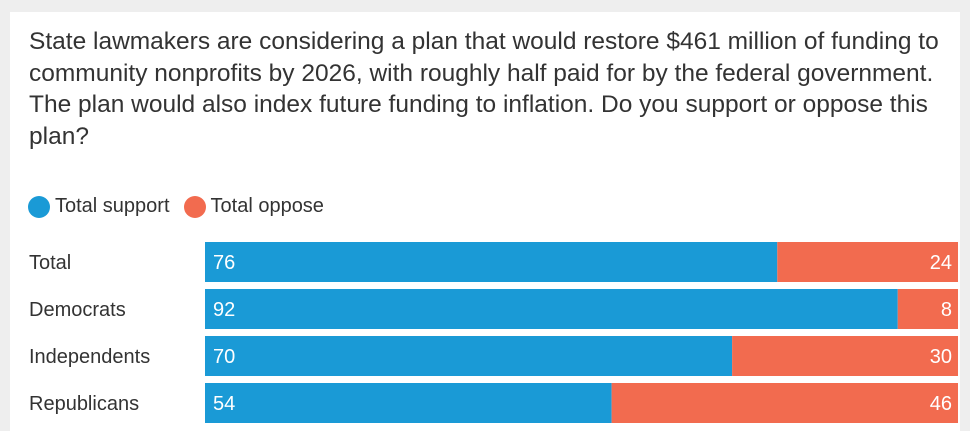 Image resolution: width=970 pixels, height=431 pixels. Describe the element at coordinates (112, 206) in the screenshot. I see `legend-label-support: Total support` at that location.